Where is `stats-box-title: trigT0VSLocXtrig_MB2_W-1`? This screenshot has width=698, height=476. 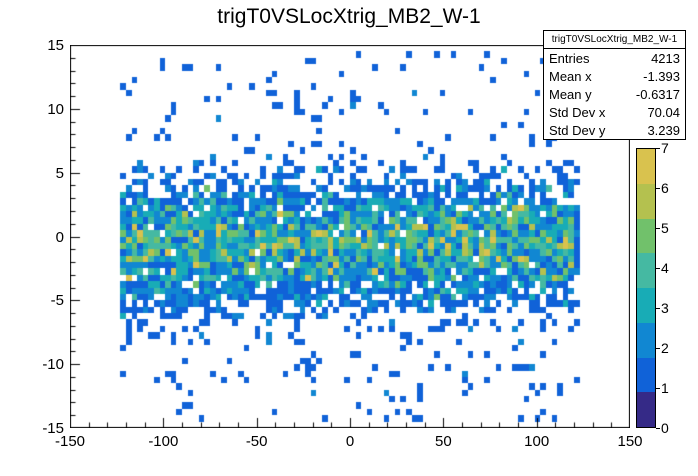
stats-box-title: trigT0VSLocXtrig_MB2_W-1 is located at coordinates (614, 40).